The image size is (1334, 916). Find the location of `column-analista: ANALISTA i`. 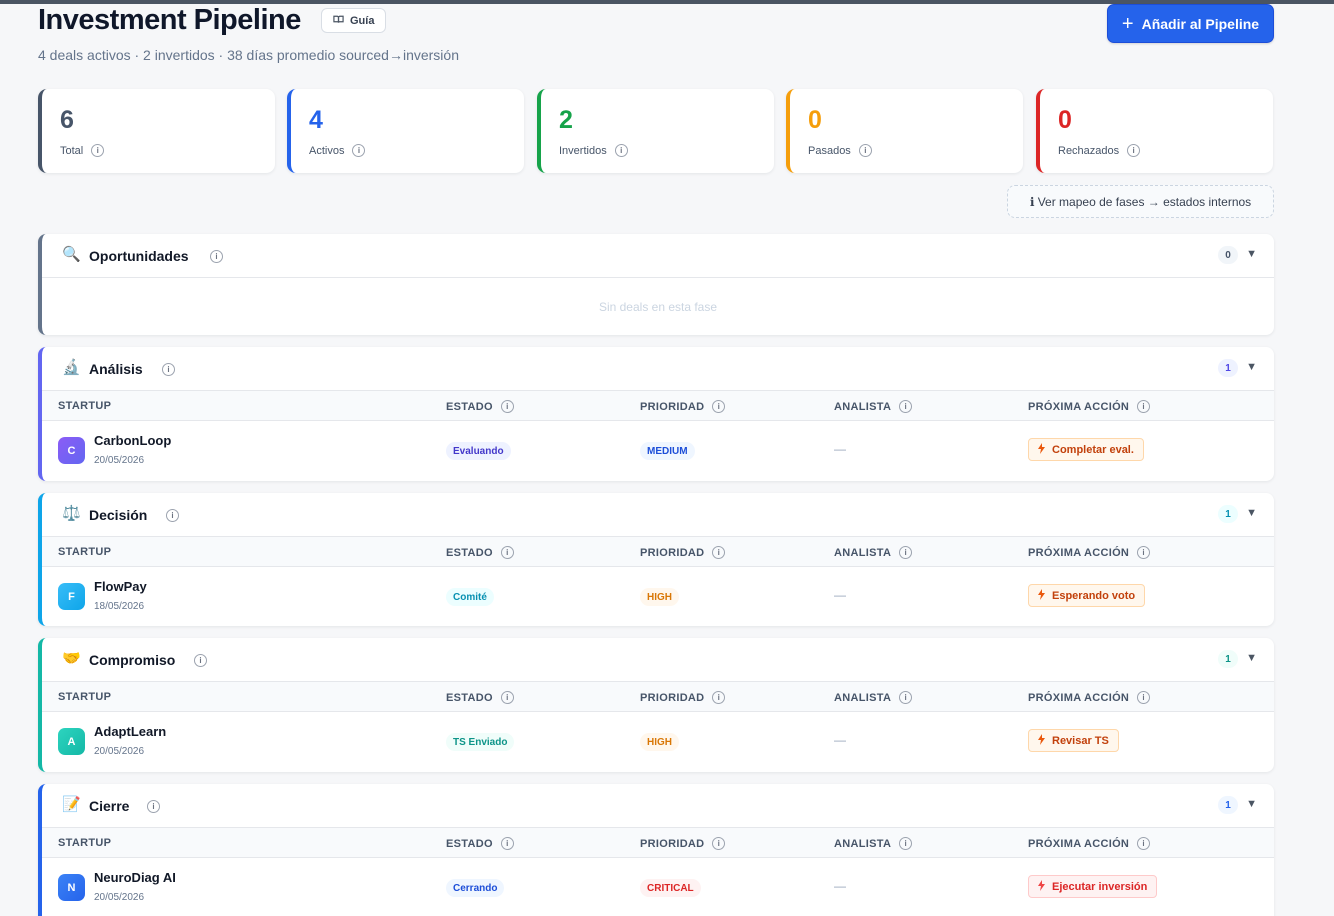

column-analista: ANALISTA i is located at coordinates (873, 552).